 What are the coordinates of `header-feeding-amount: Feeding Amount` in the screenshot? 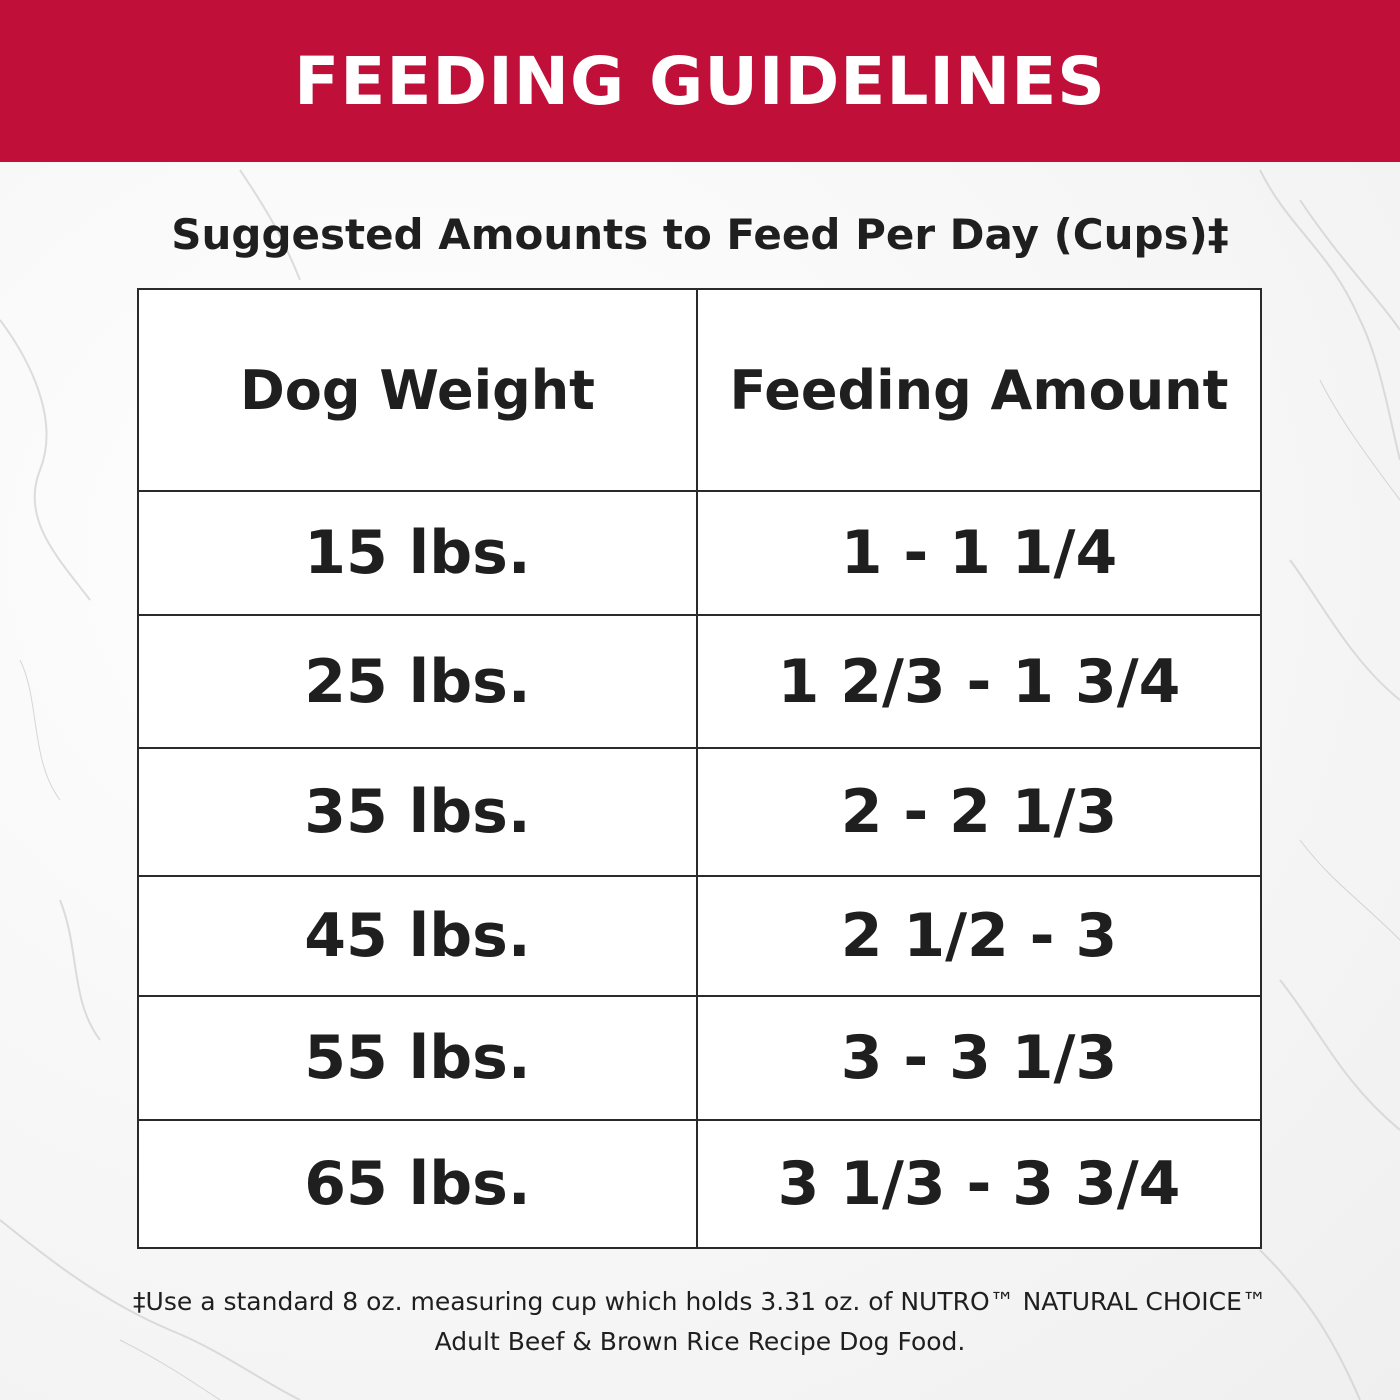 It's located at (979, 390).